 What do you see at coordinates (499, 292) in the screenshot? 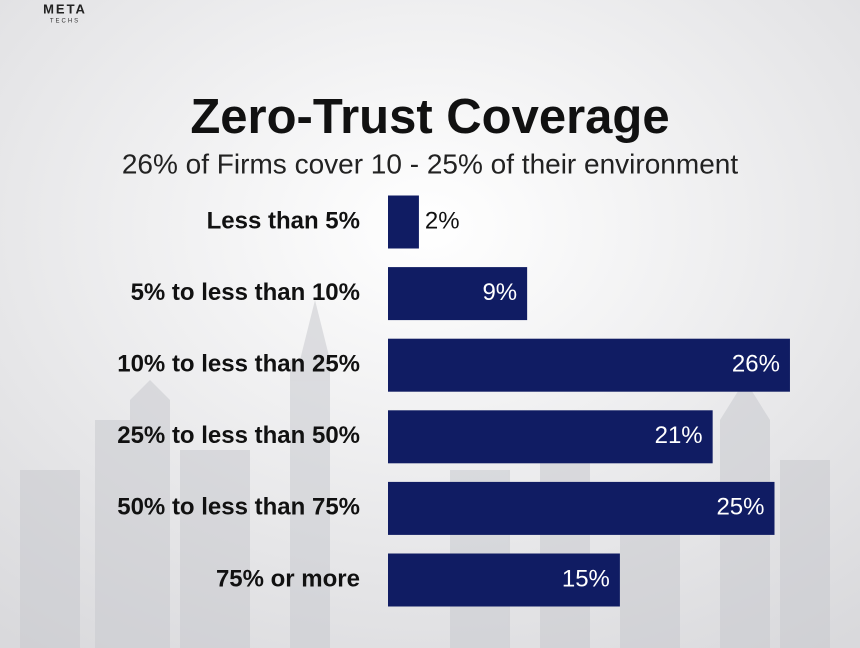
I see `value-label: 9%` at bounding box center [499, 292].